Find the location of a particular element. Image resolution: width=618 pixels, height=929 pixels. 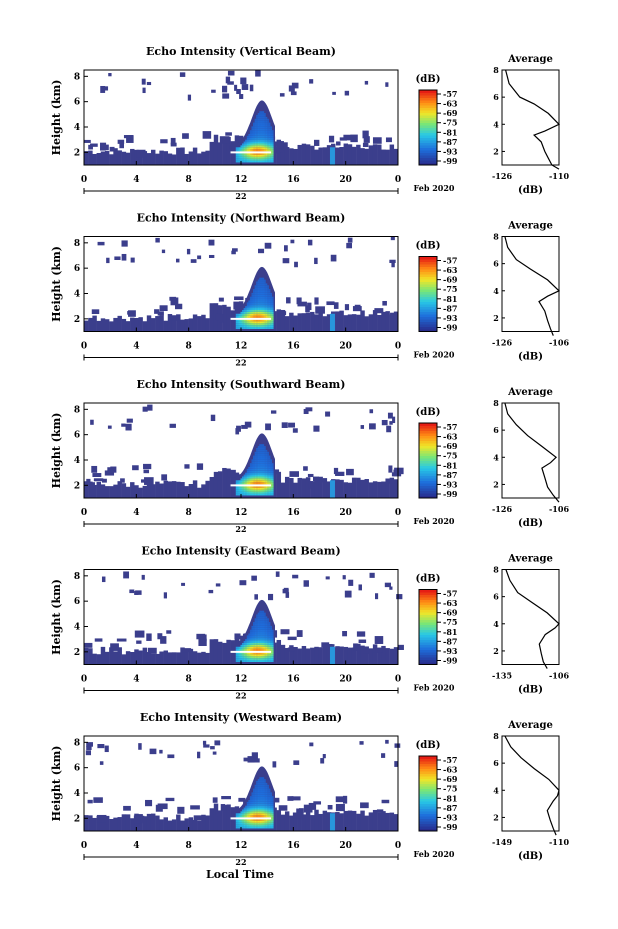

average-y-tick-label: 2 is located at coordinates (496, 484).